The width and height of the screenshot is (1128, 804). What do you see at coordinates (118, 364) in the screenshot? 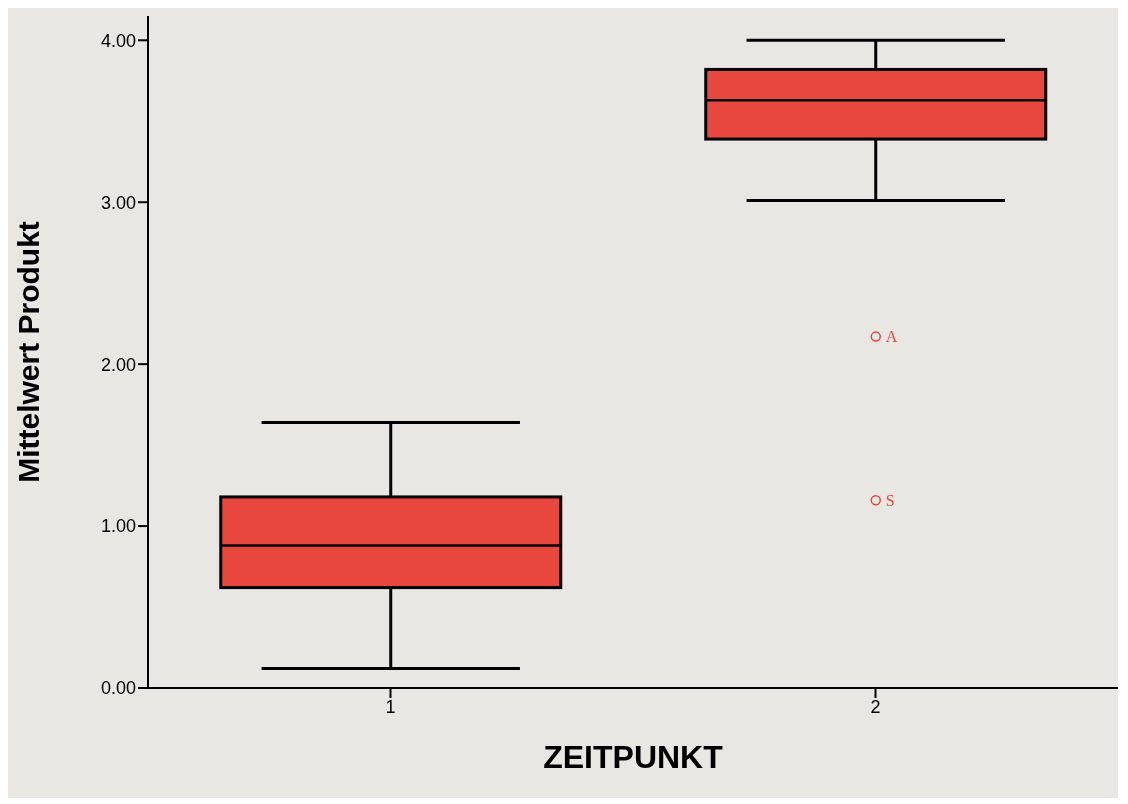
I see `y-tick-label: 2.00` at bounding box center [118, 364].